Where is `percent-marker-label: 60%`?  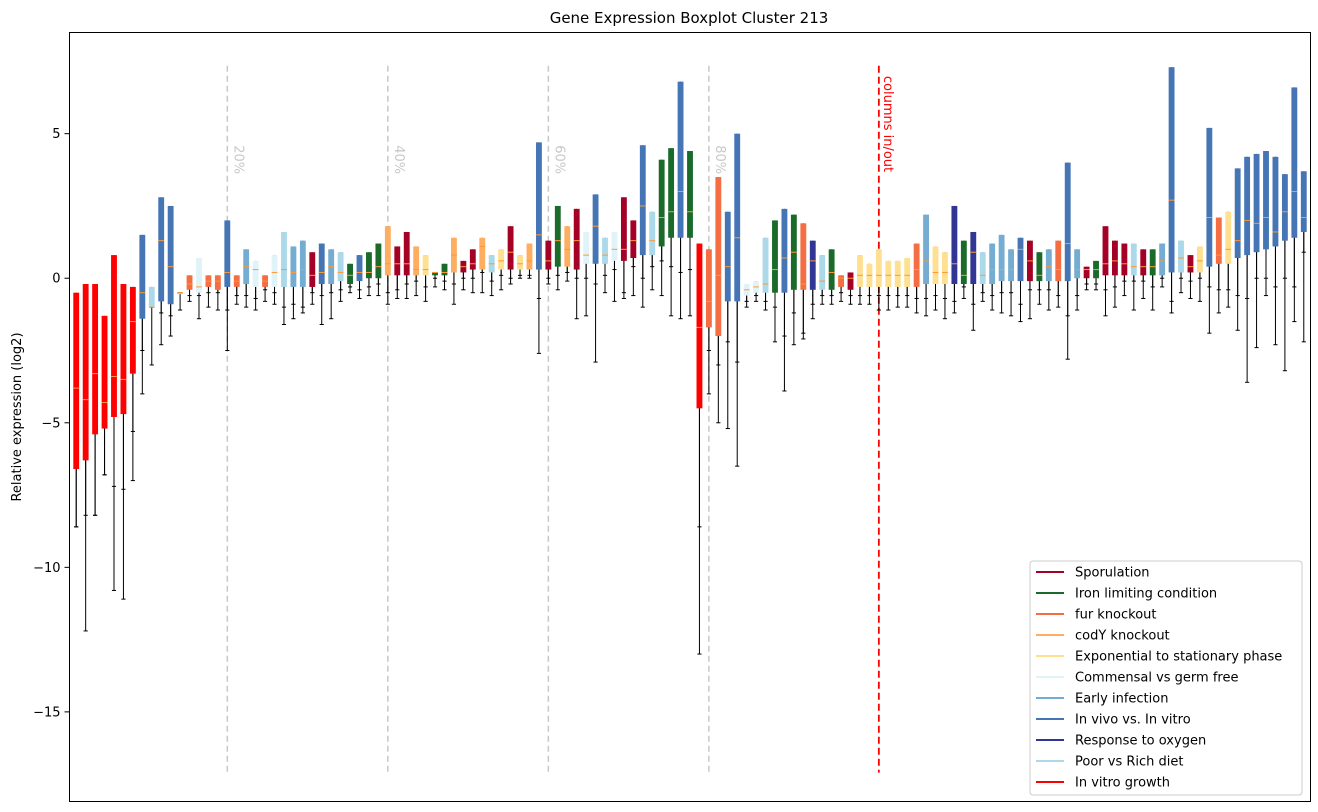
percent-marker-label: 60% is located at coordinates (558, 159).